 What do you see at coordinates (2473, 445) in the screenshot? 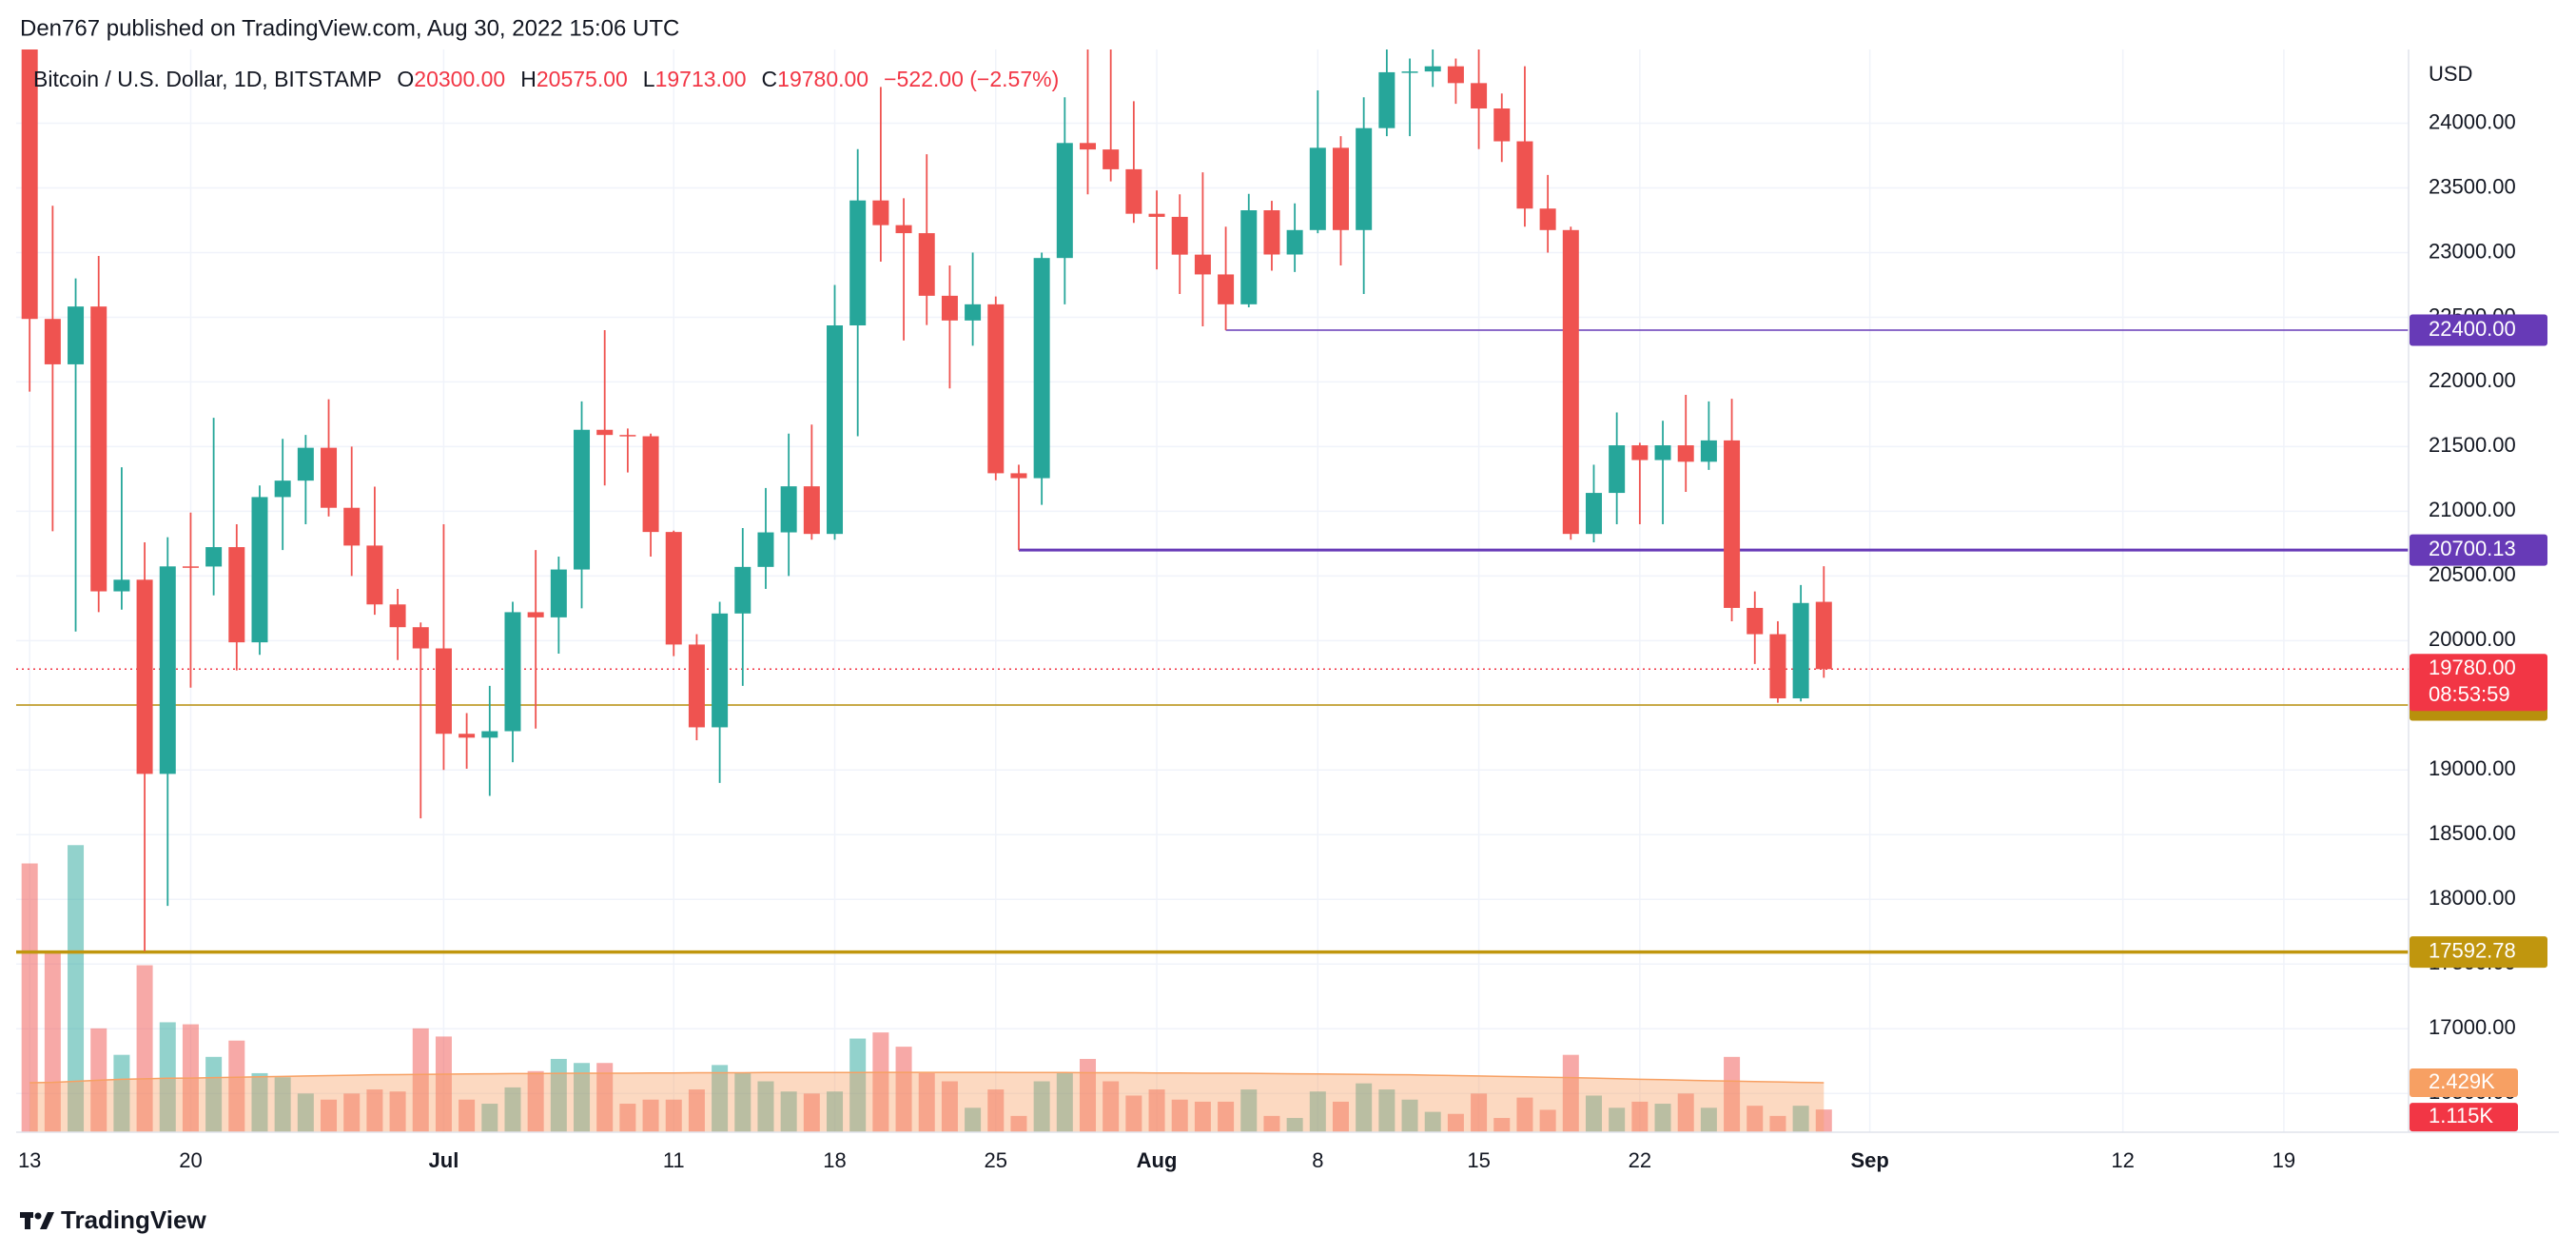
I see `y-tick-label: 21500.00` at bounding box center [2473, 445].